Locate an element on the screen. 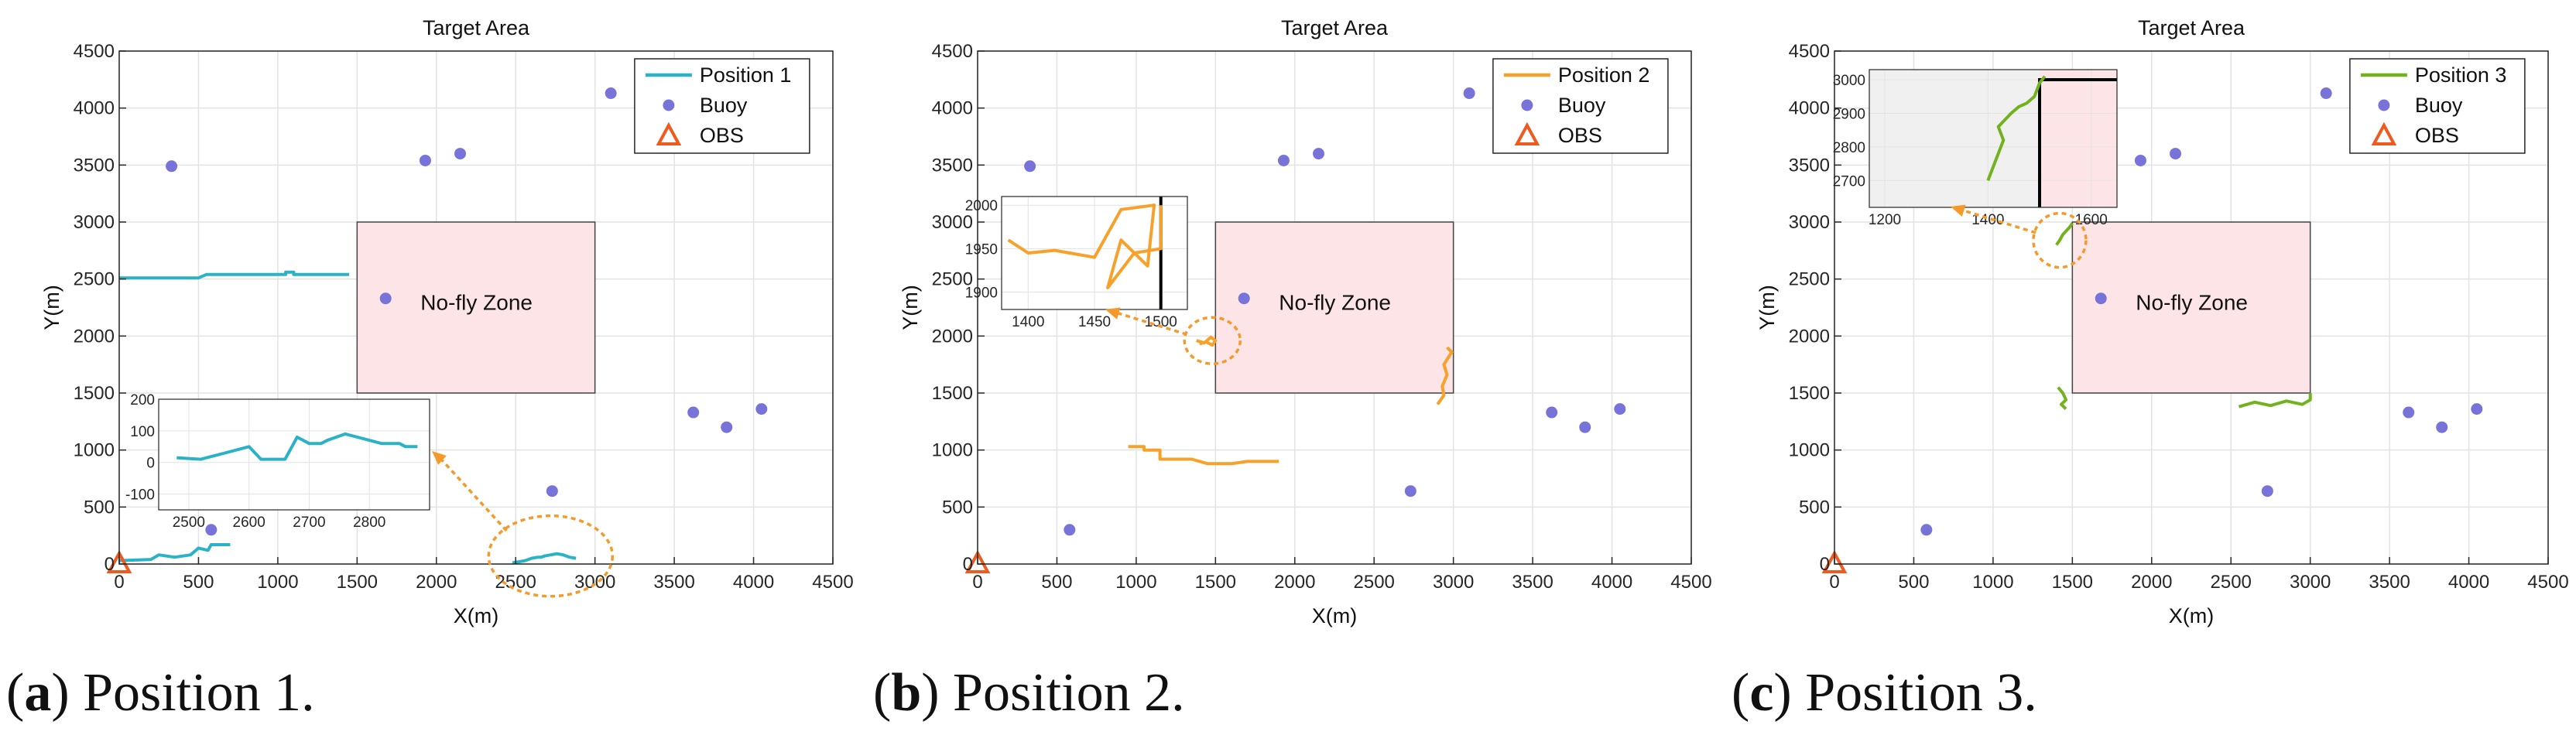 The width and height of the screenshot is (2576, 735). inset-x-tick-label: 1400 is located at coordinates (1028, 322).